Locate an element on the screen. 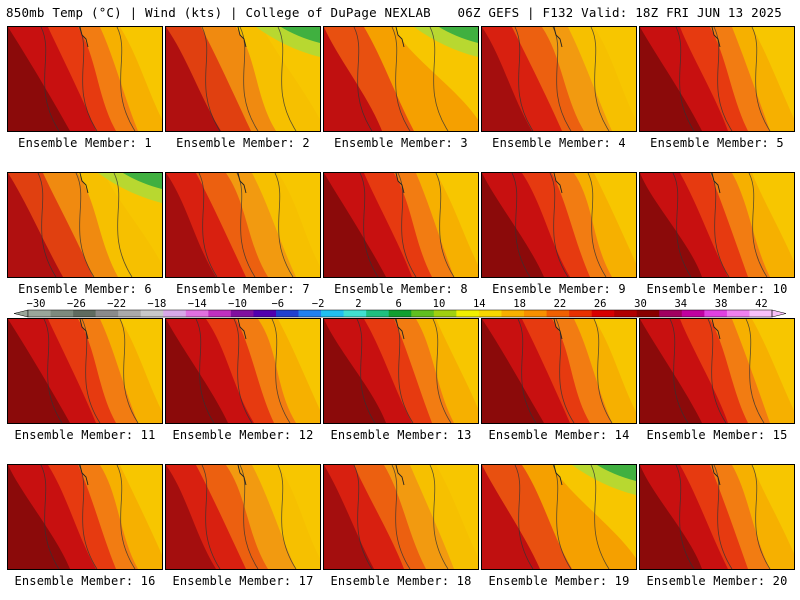 The width and height of the screenshot is (800, 600). ensemble-panel: Ensemble Member: 9 is located at coordinates (559, 234).